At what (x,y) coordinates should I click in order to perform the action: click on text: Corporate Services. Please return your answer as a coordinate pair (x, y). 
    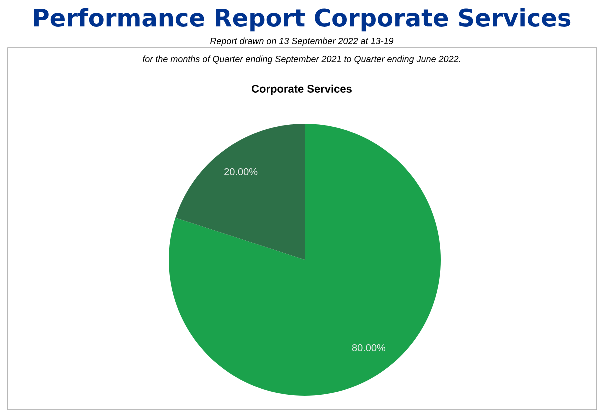
    Looking at the image, I should click on (302, 90).